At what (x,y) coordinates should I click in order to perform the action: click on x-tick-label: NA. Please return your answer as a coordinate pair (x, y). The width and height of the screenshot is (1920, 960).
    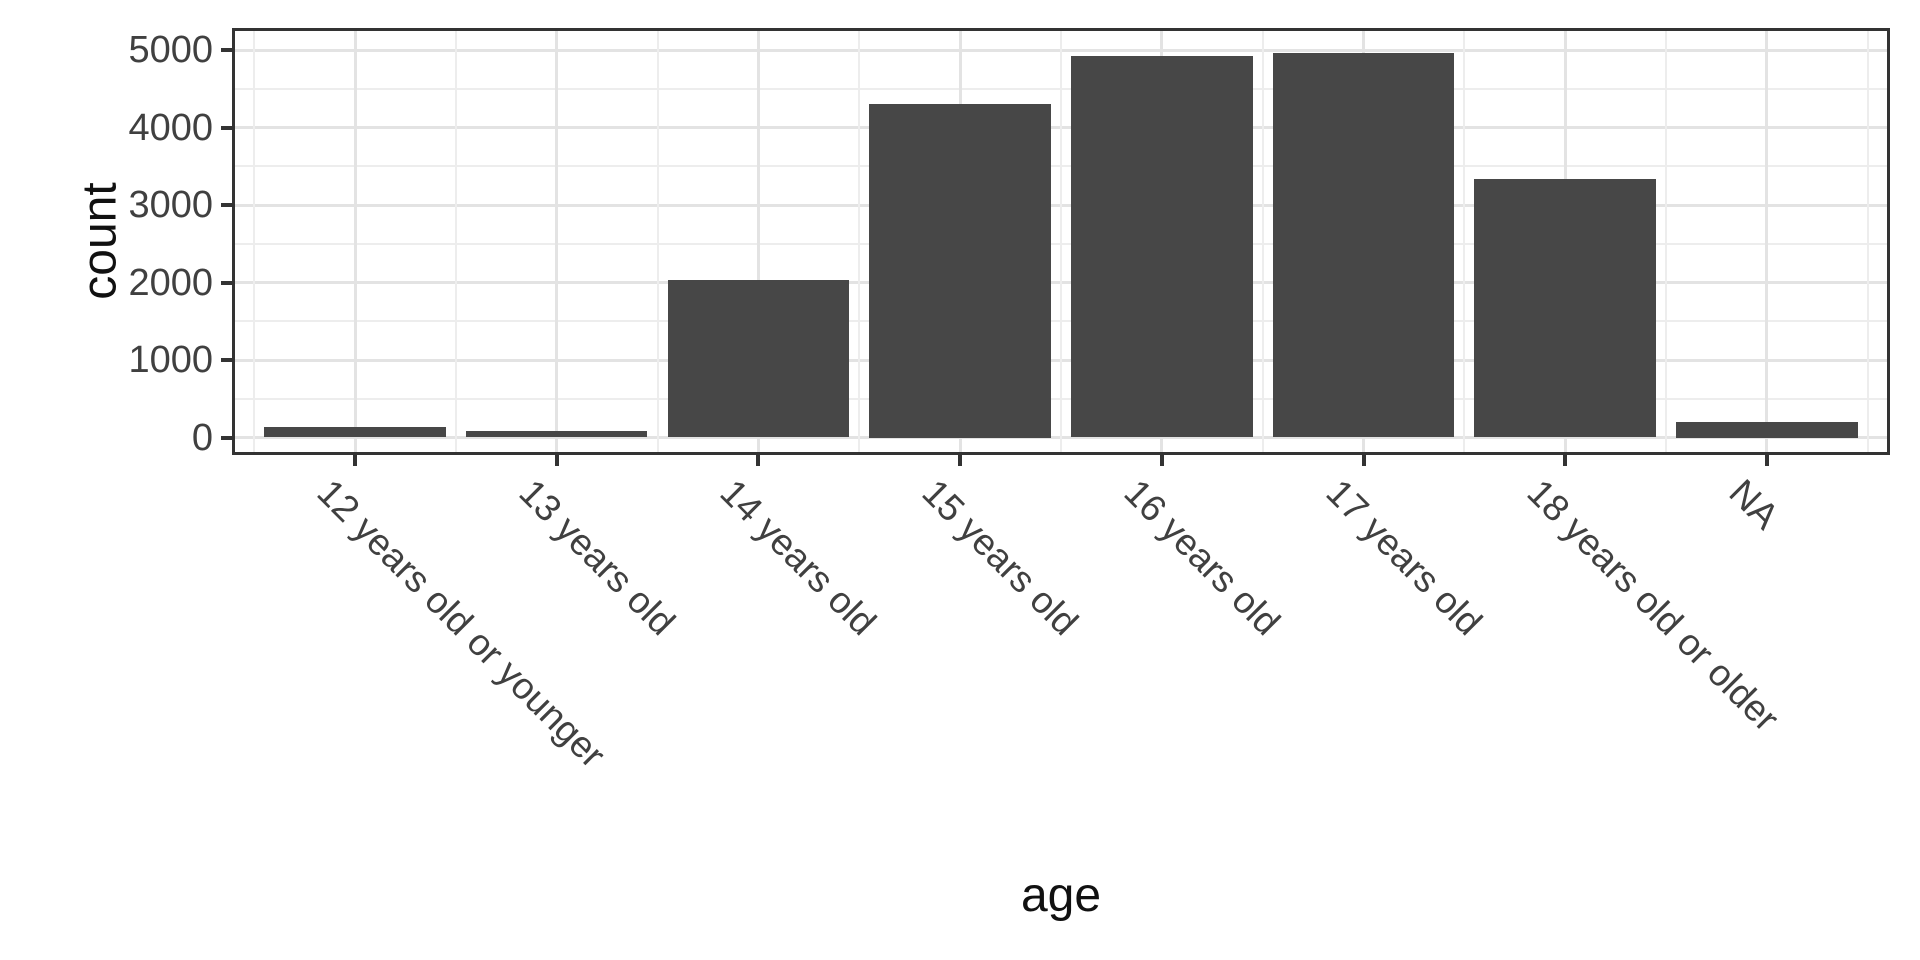
    Looking at the image, I should click on (1754, 504).